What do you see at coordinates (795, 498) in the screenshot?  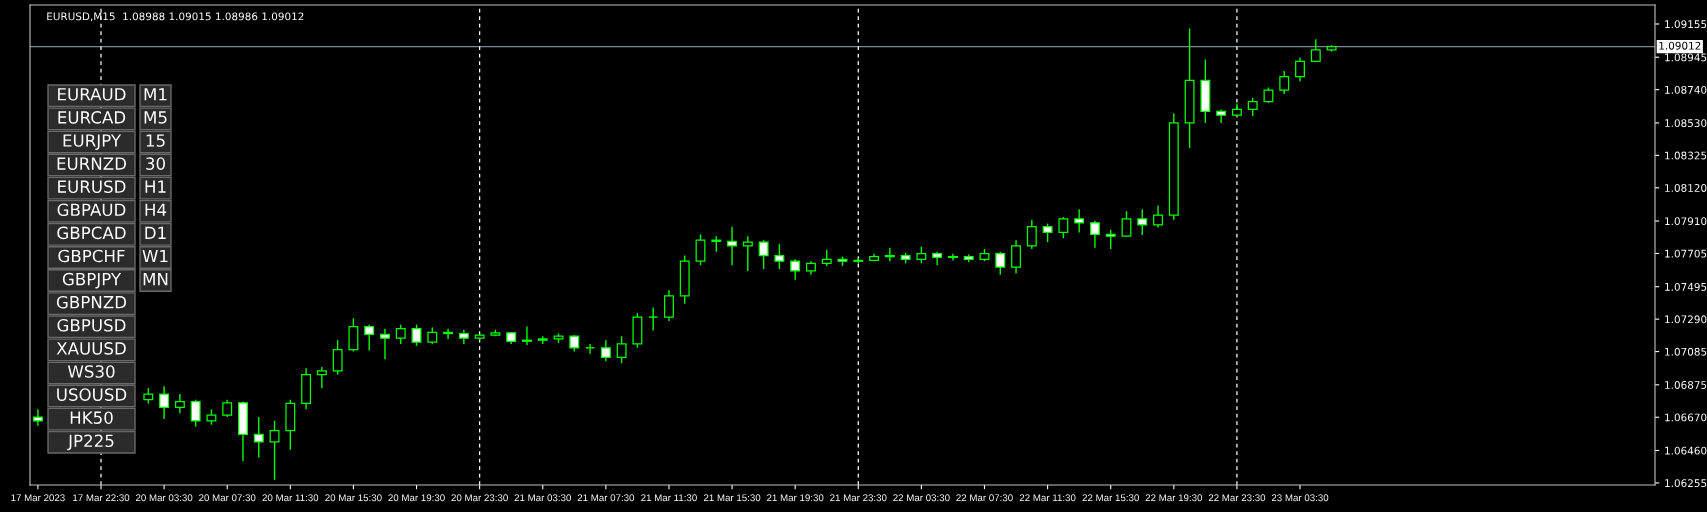 I see `x-tick-label: 21 Mar 19:30` at bounding box center [795, 498].